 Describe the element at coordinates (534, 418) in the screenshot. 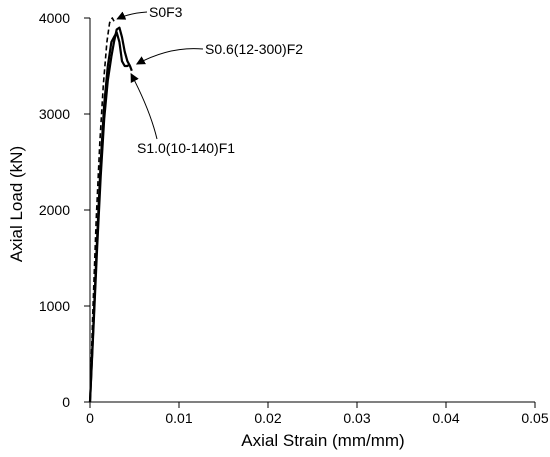

I see `x-tick-label: 0.05` at that location.